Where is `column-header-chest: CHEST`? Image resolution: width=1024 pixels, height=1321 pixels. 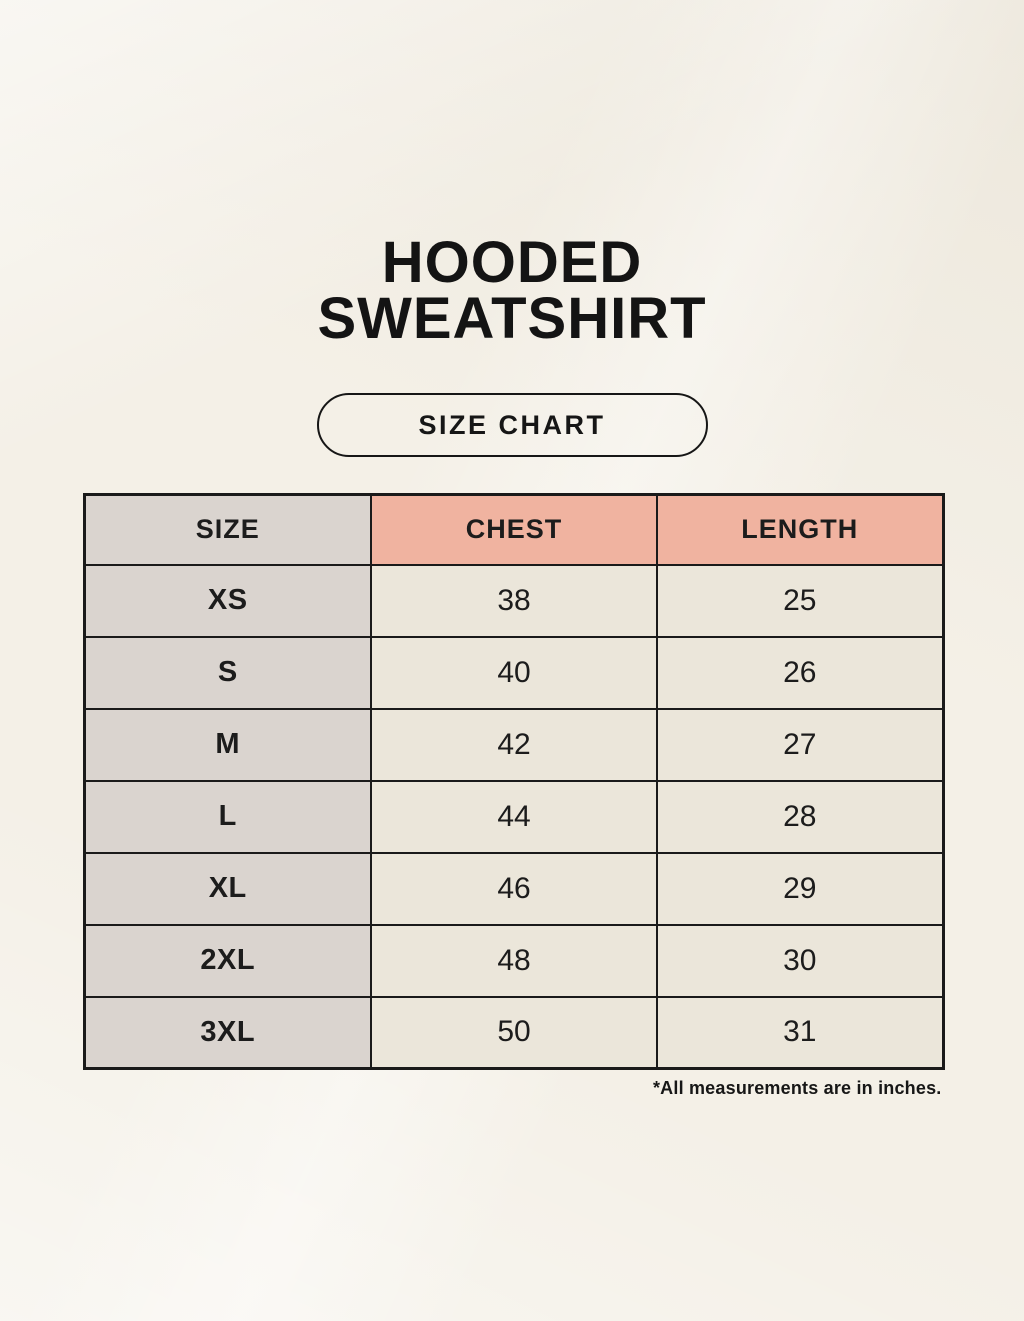
column-header-chest: CHEST is located at coordinates (514, 529).